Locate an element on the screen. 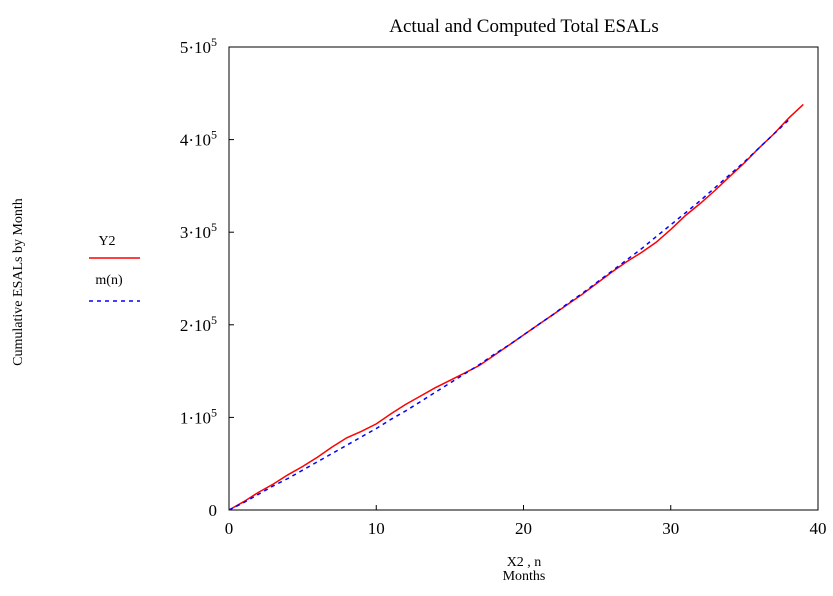 This screenshot has height=596, width=833. y-tick-label: 0 is located at coordinates (213, 510).